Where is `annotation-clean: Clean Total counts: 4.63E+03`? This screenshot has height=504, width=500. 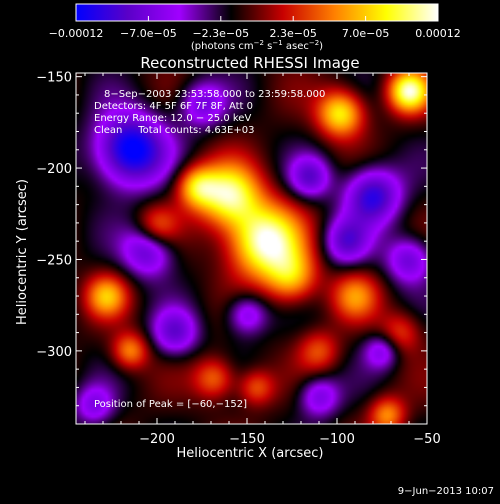
annotation-clean: Clean Total counts: 4.63E+03 is located at coordinates (174, 130).